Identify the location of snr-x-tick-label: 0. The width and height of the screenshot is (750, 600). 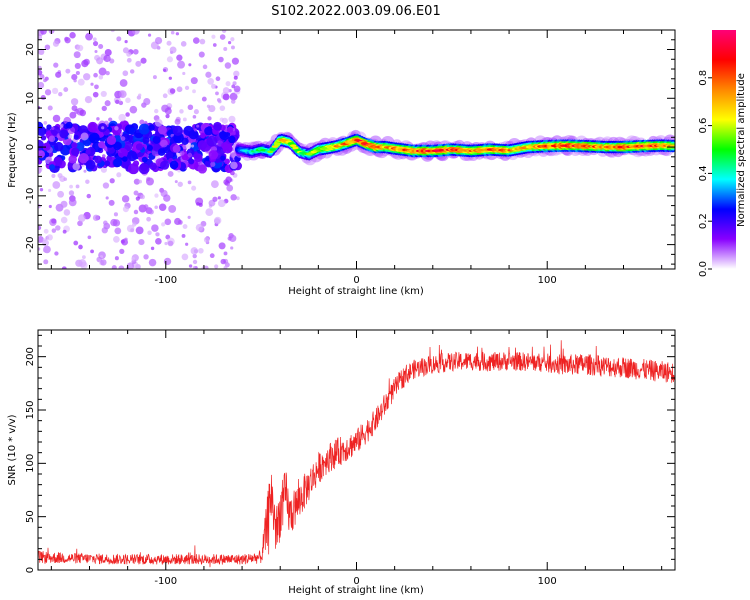
(356, 581).